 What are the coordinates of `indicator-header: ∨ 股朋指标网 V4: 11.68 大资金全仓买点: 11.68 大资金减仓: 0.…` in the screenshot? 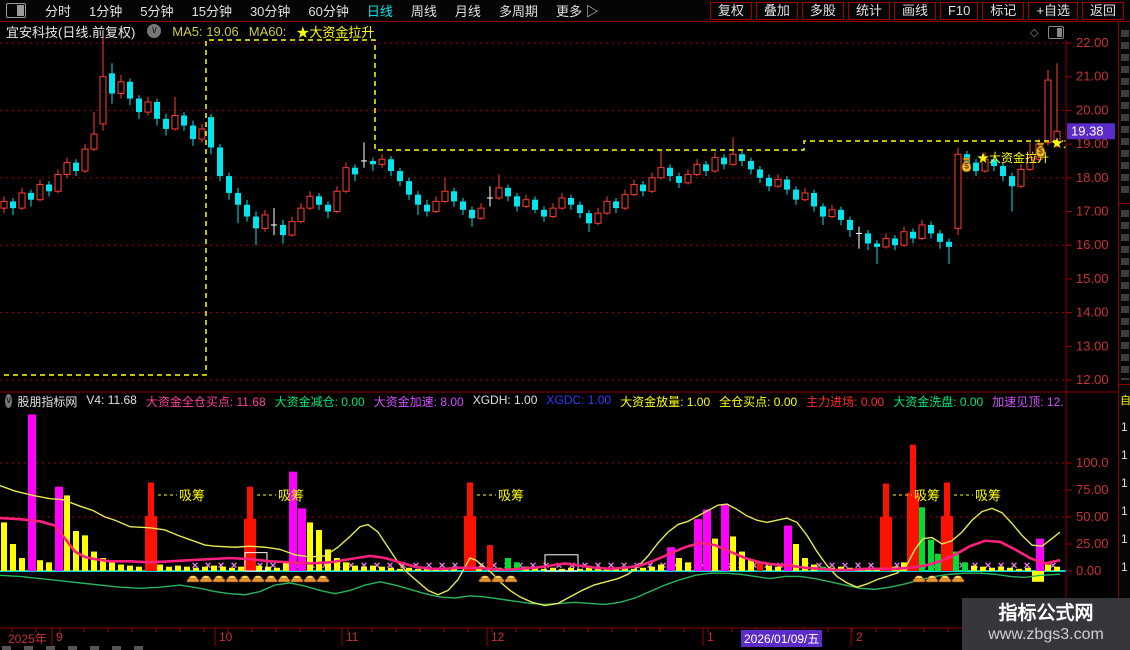 It's located at (532, 401).